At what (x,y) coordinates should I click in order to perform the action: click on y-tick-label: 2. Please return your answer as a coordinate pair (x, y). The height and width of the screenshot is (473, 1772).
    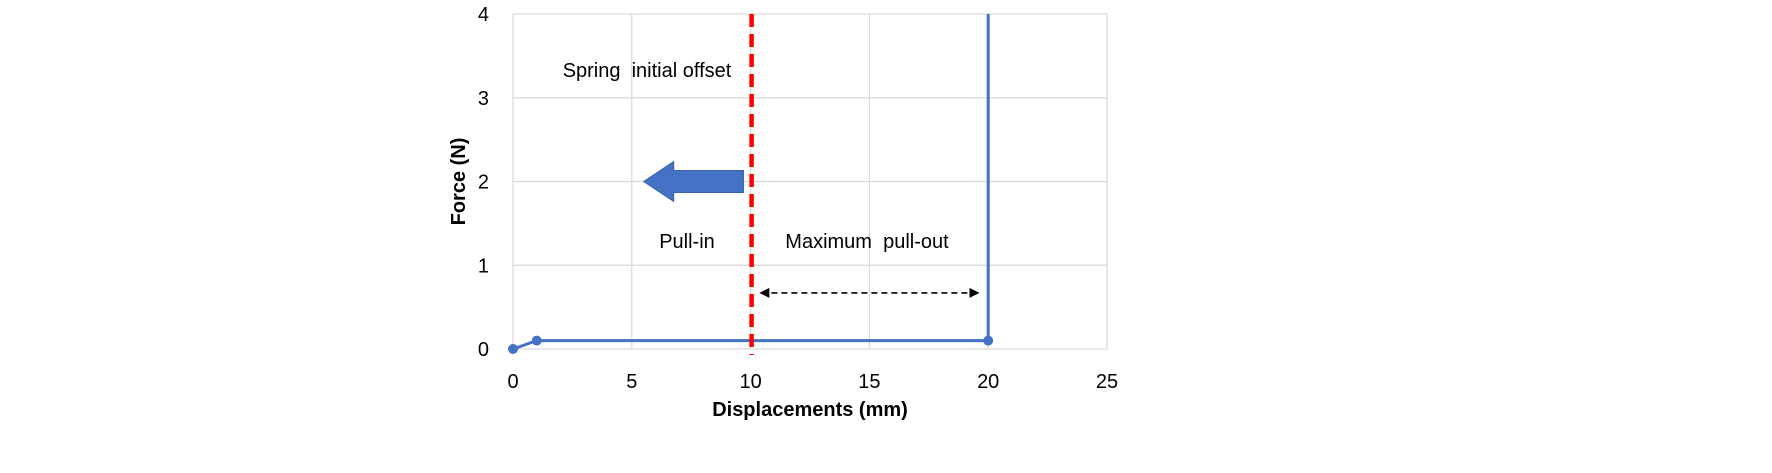
    Looking at the image, I should click on (483, 183).